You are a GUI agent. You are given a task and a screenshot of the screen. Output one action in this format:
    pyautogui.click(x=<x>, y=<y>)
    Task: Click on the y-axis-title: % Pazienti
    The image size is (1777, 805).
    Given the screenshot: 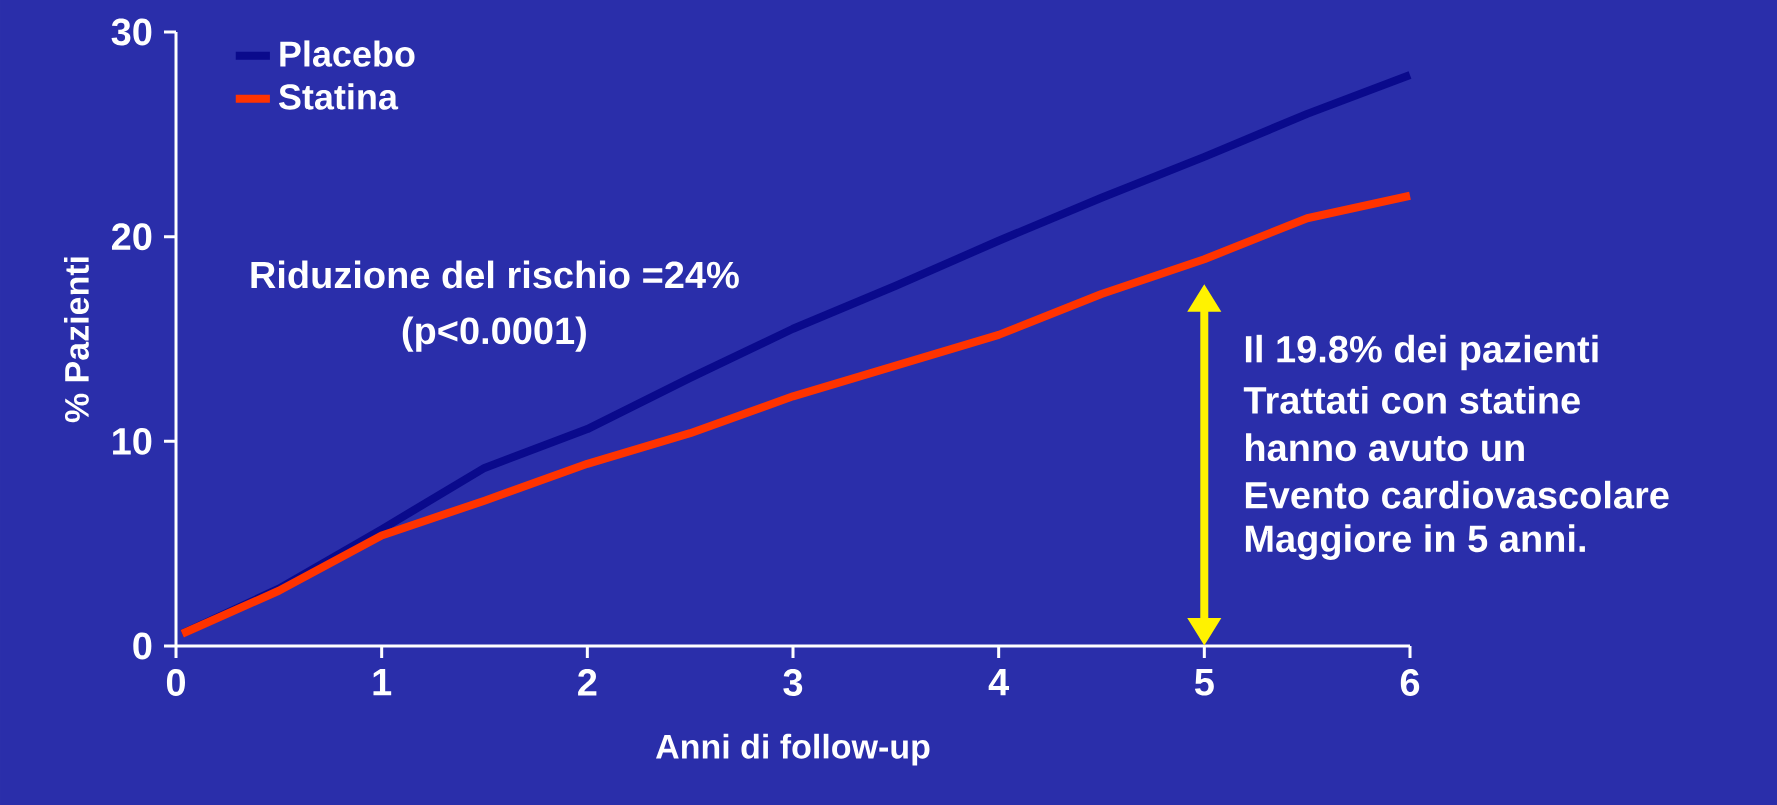 What is the action you would take?
    pyautogui.click(x=76, y=340)
    